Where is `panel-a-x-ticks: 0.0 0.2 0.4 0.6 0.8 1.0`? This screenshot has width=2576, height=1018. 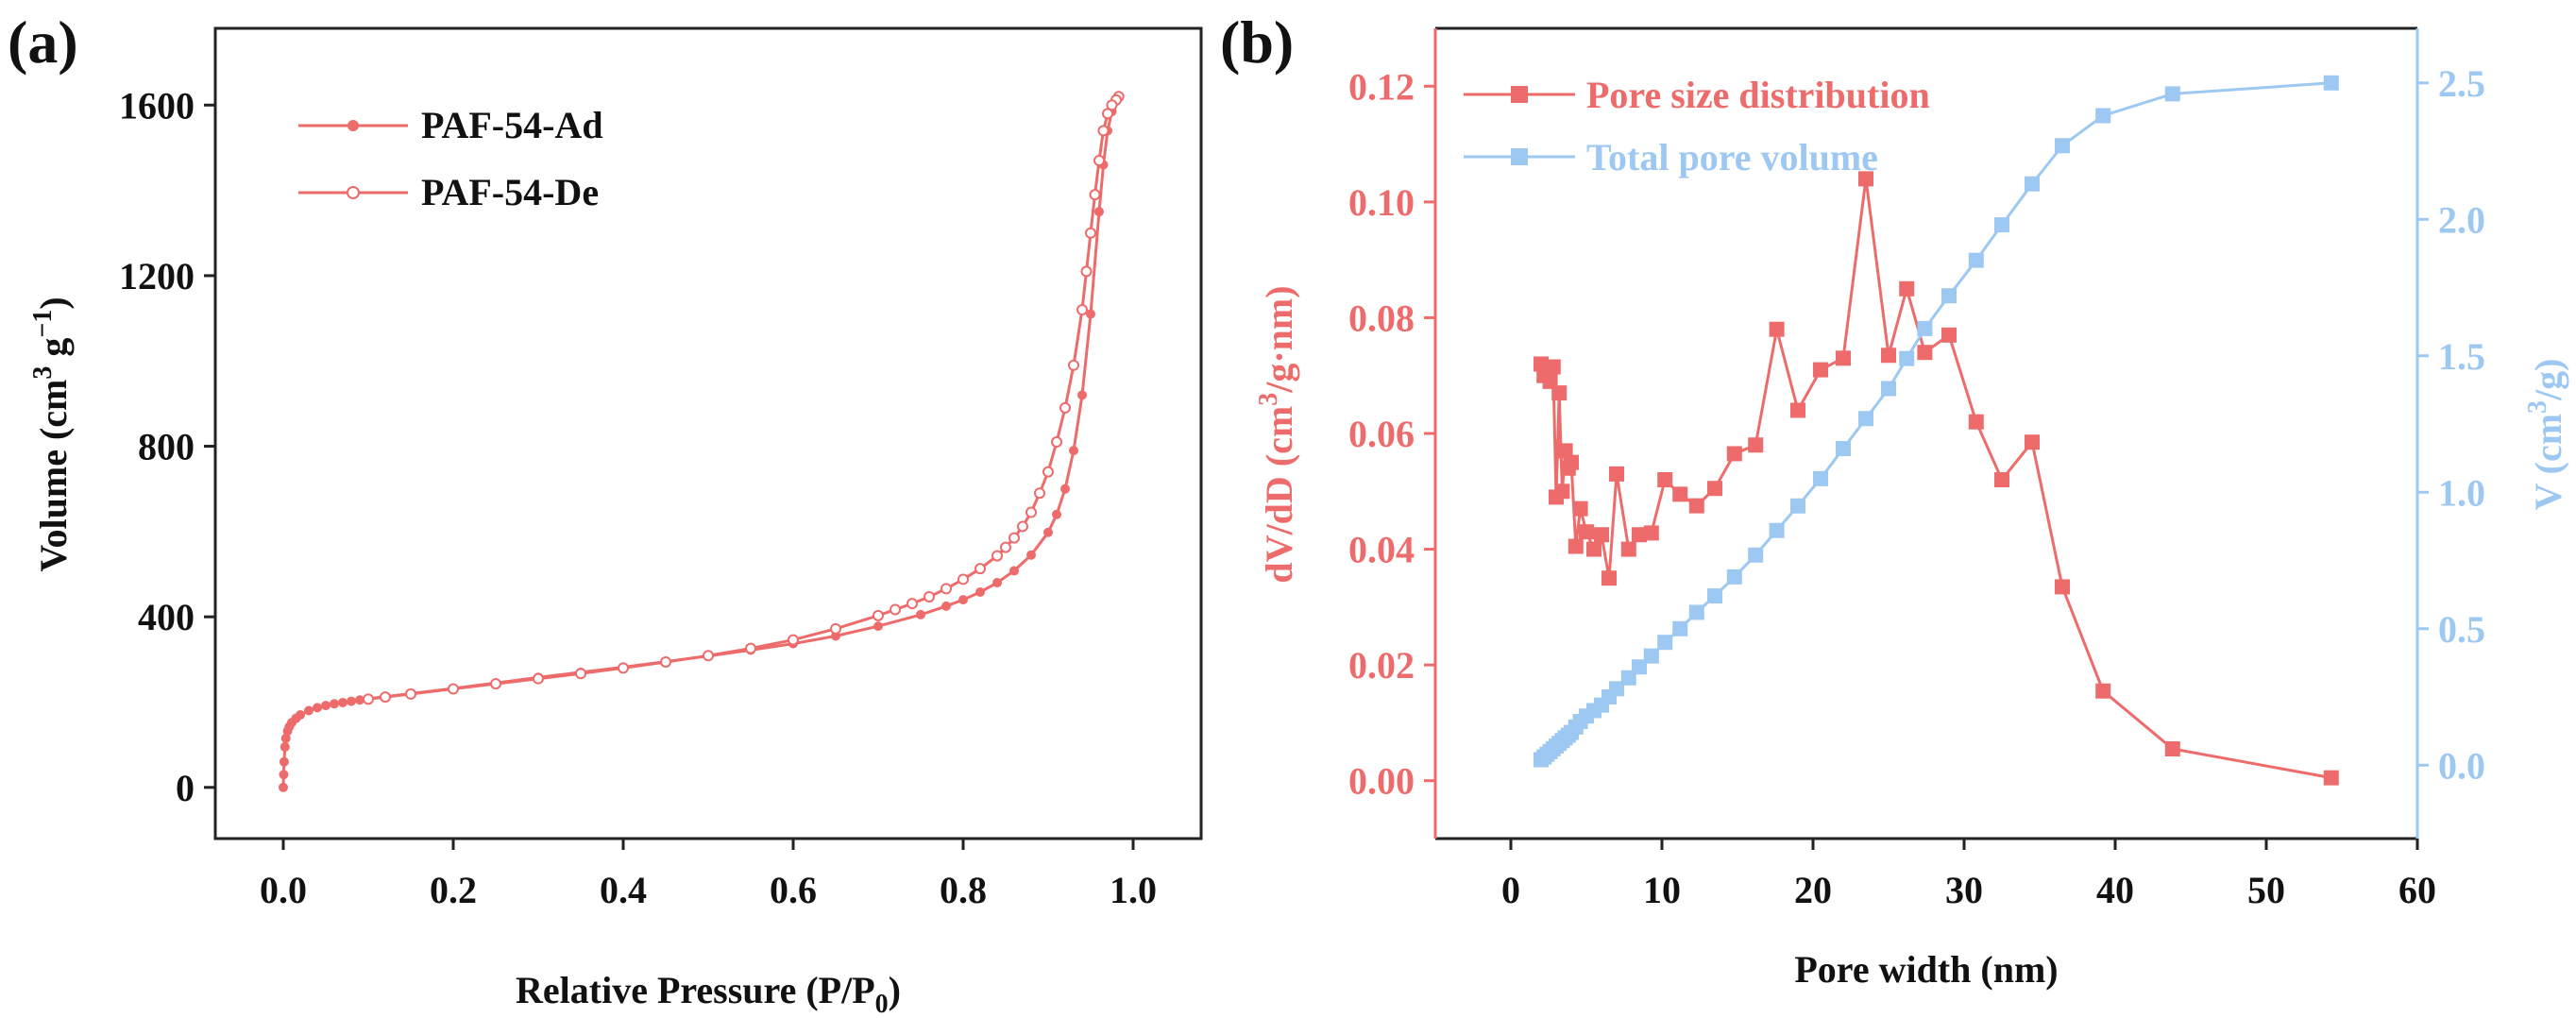 panel-a-x-ticks: 0.0 0.2 0.4 0.6 0.8 1.0 is located at coordinates (708, 875).